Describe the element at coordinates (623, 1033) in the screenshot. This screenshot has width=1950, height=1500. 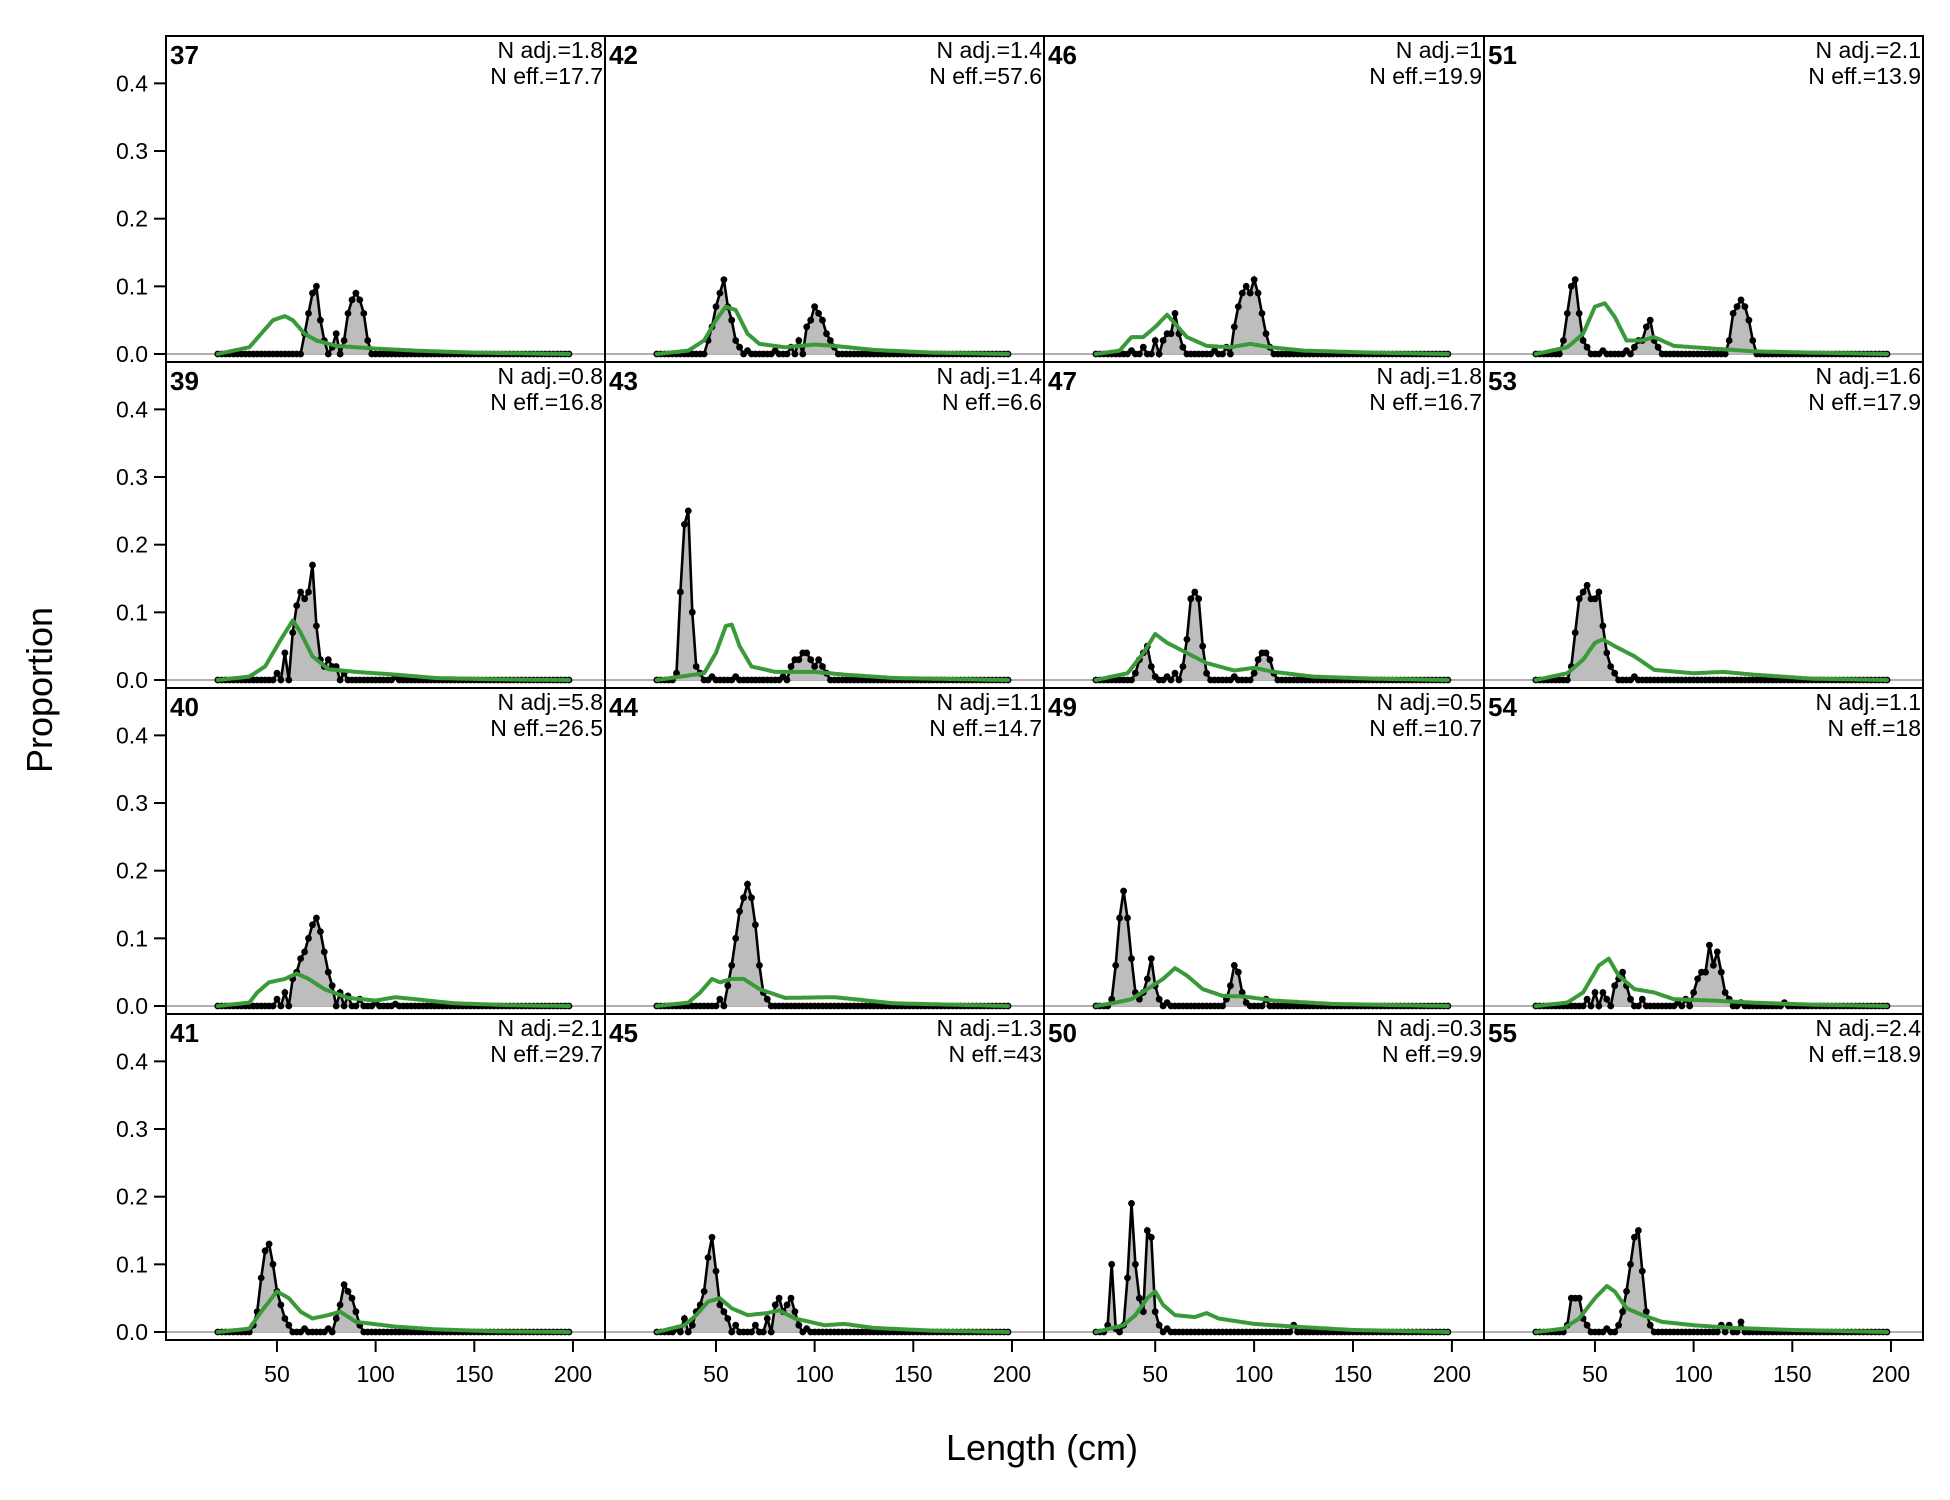
I see `panel-id-label: 45` at that location.